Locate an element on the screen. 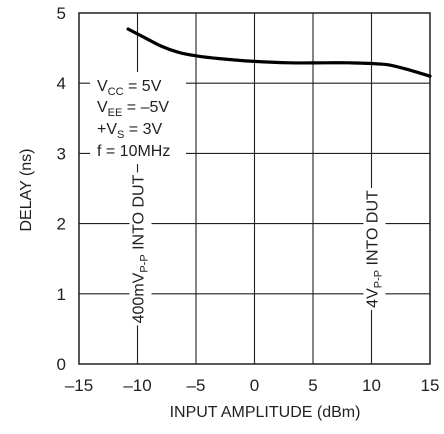  x-tick-label: –5 is located at coordinates (196, 385).